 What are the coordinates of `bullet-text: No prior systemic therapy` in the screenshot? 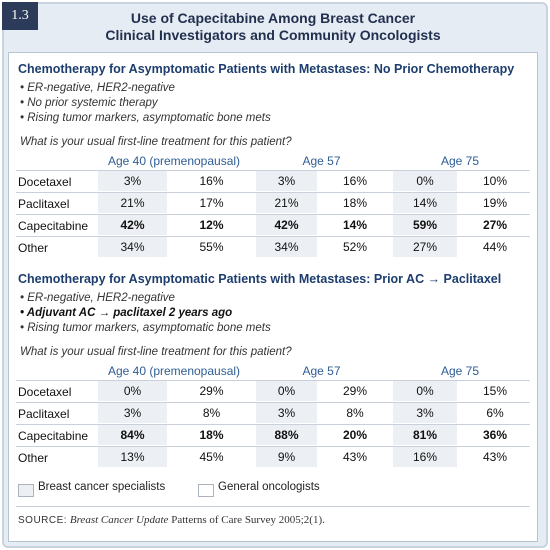 It's located at (92, 103).